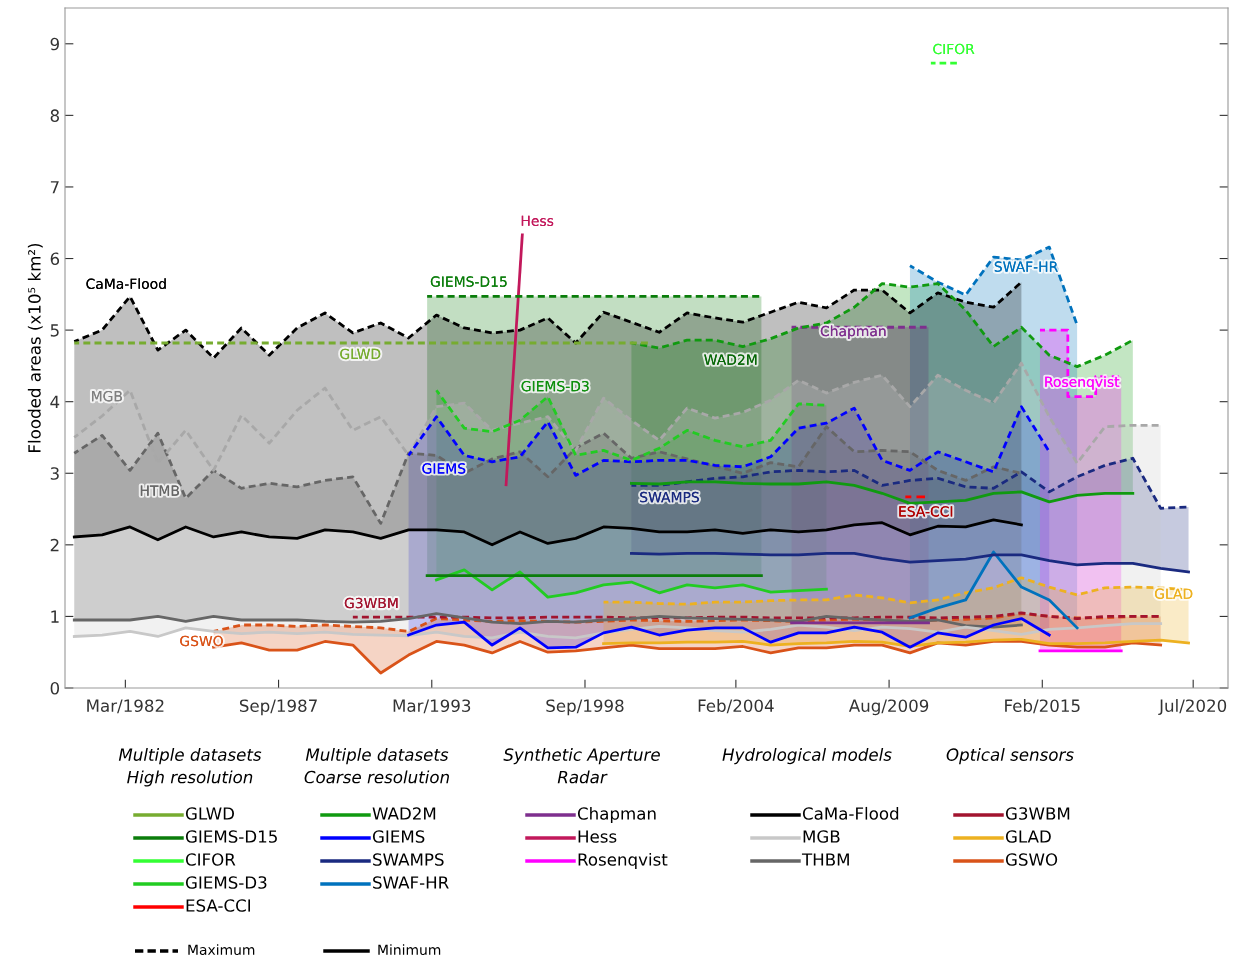 Image resolution: width=1241 pixels, height=964 pixels. What do you see at coordinates (221, 950) in the screenshot?
I see `text: Maximum` at bounding box center [221, 950].